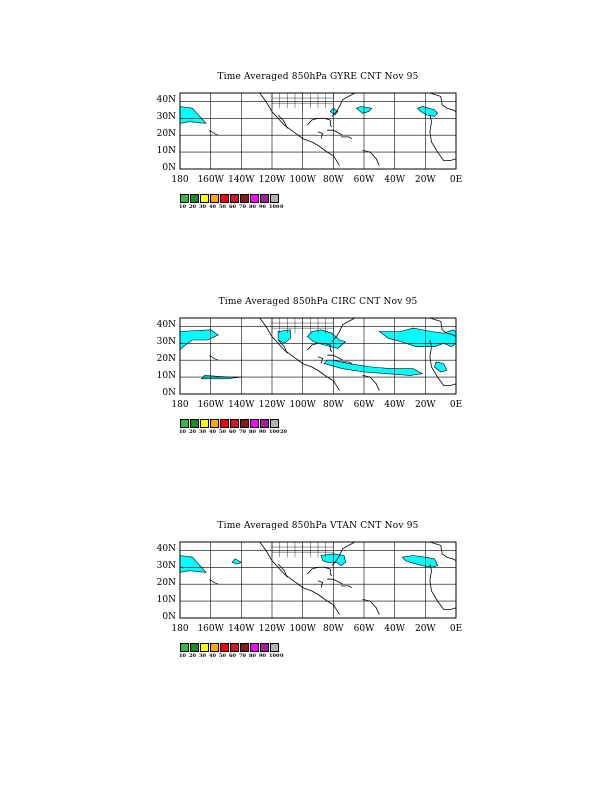 Image resolution: width=612 pixels, height=792 pixels. What do you see at coordinates (456, 180) in the screenshot?
I see `x-tick-label: 0E` at bounding box center [456, 180].